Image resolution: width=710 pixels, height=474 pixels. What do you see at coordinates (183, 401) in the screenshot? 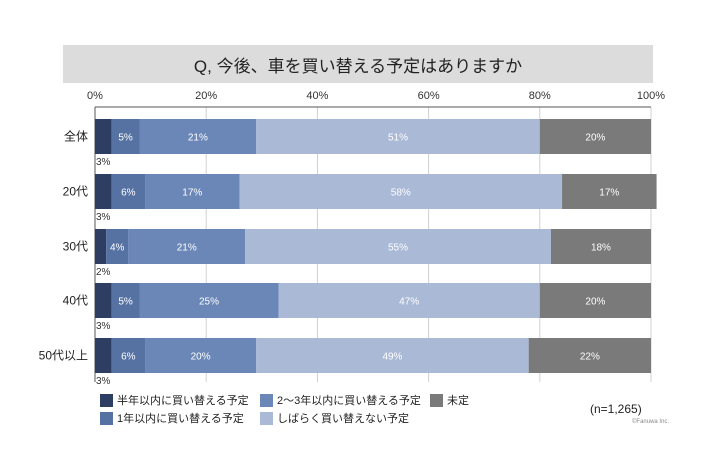
I see `legend-label: 半年以内に買い替える予定` at bounding box center [183, 401].